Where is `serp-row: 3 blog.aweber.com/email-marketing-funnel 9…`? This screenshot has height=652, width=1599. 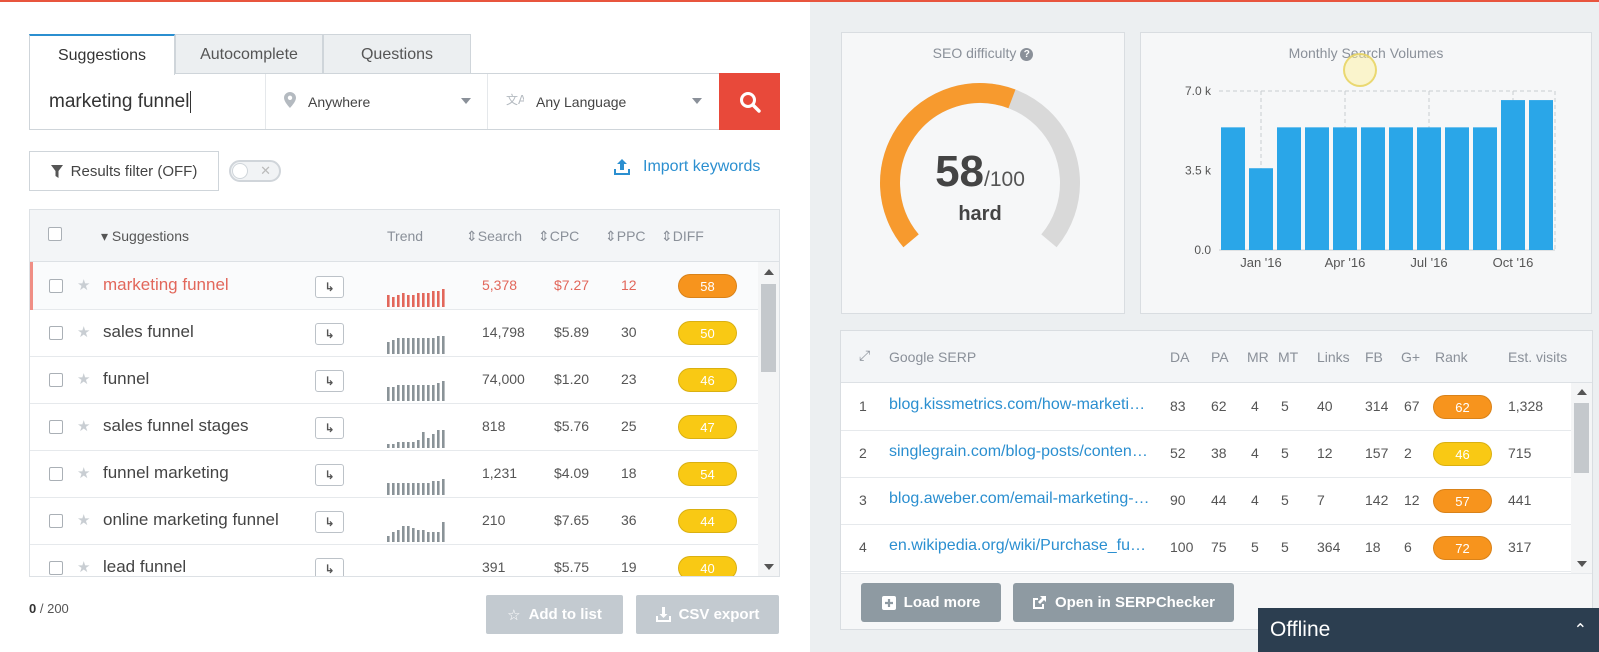
serp-row: 3 blog.aweber.com/email-marketing-funnel 9… is located at coordinates (1206, 501).